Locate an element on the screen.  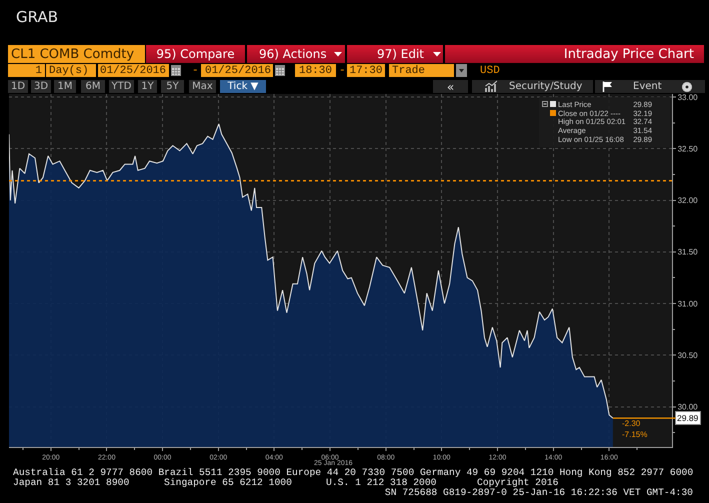
button: 6M is located at coordinates (93, 86).